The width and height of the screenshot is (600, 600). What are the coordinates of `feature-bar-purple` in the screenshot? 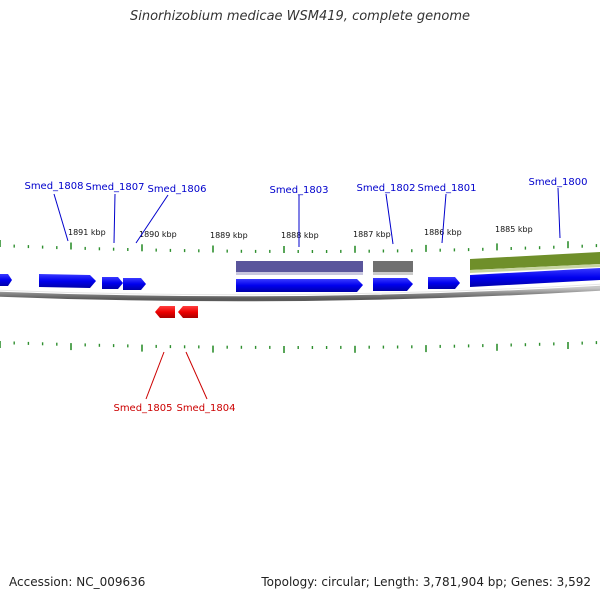 It's located at (299, 266).